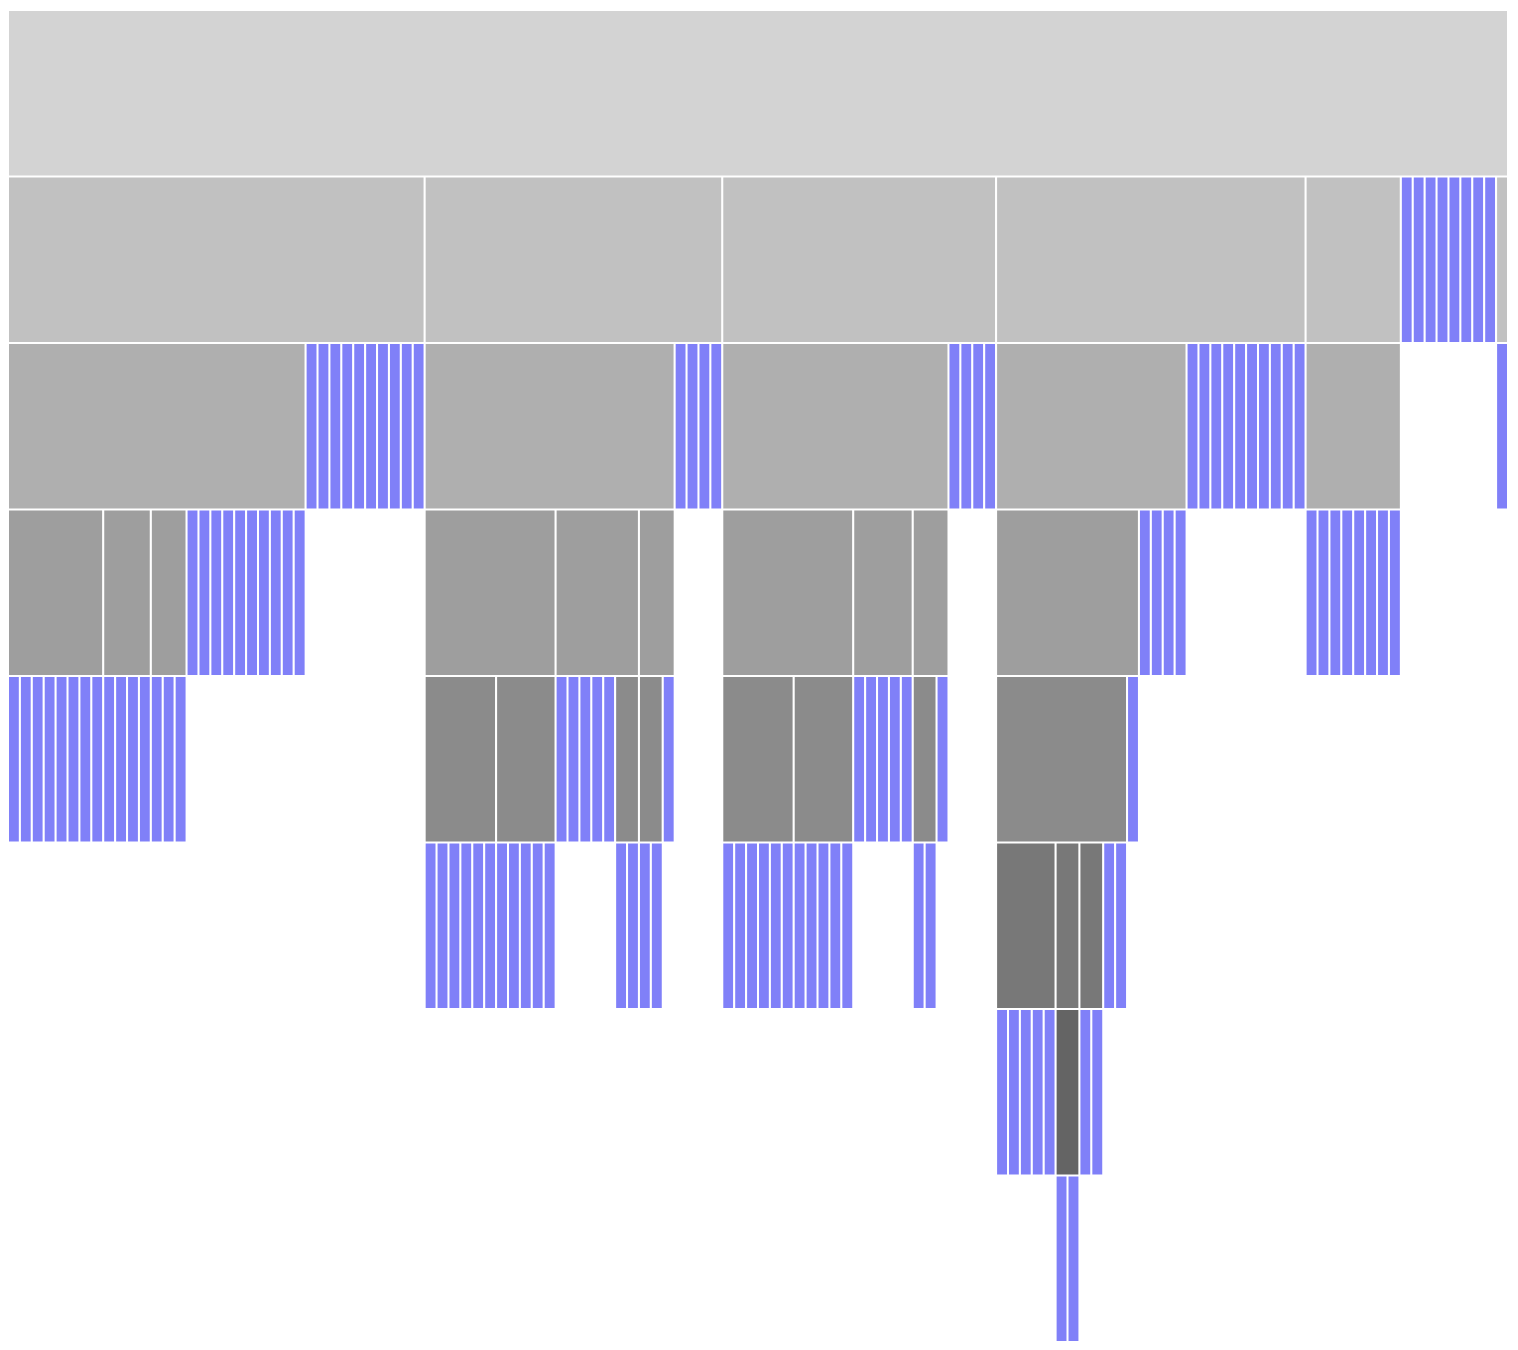  Describe the element at coordinates (758, 93) in the screenshot. I see `root-node` at that location.